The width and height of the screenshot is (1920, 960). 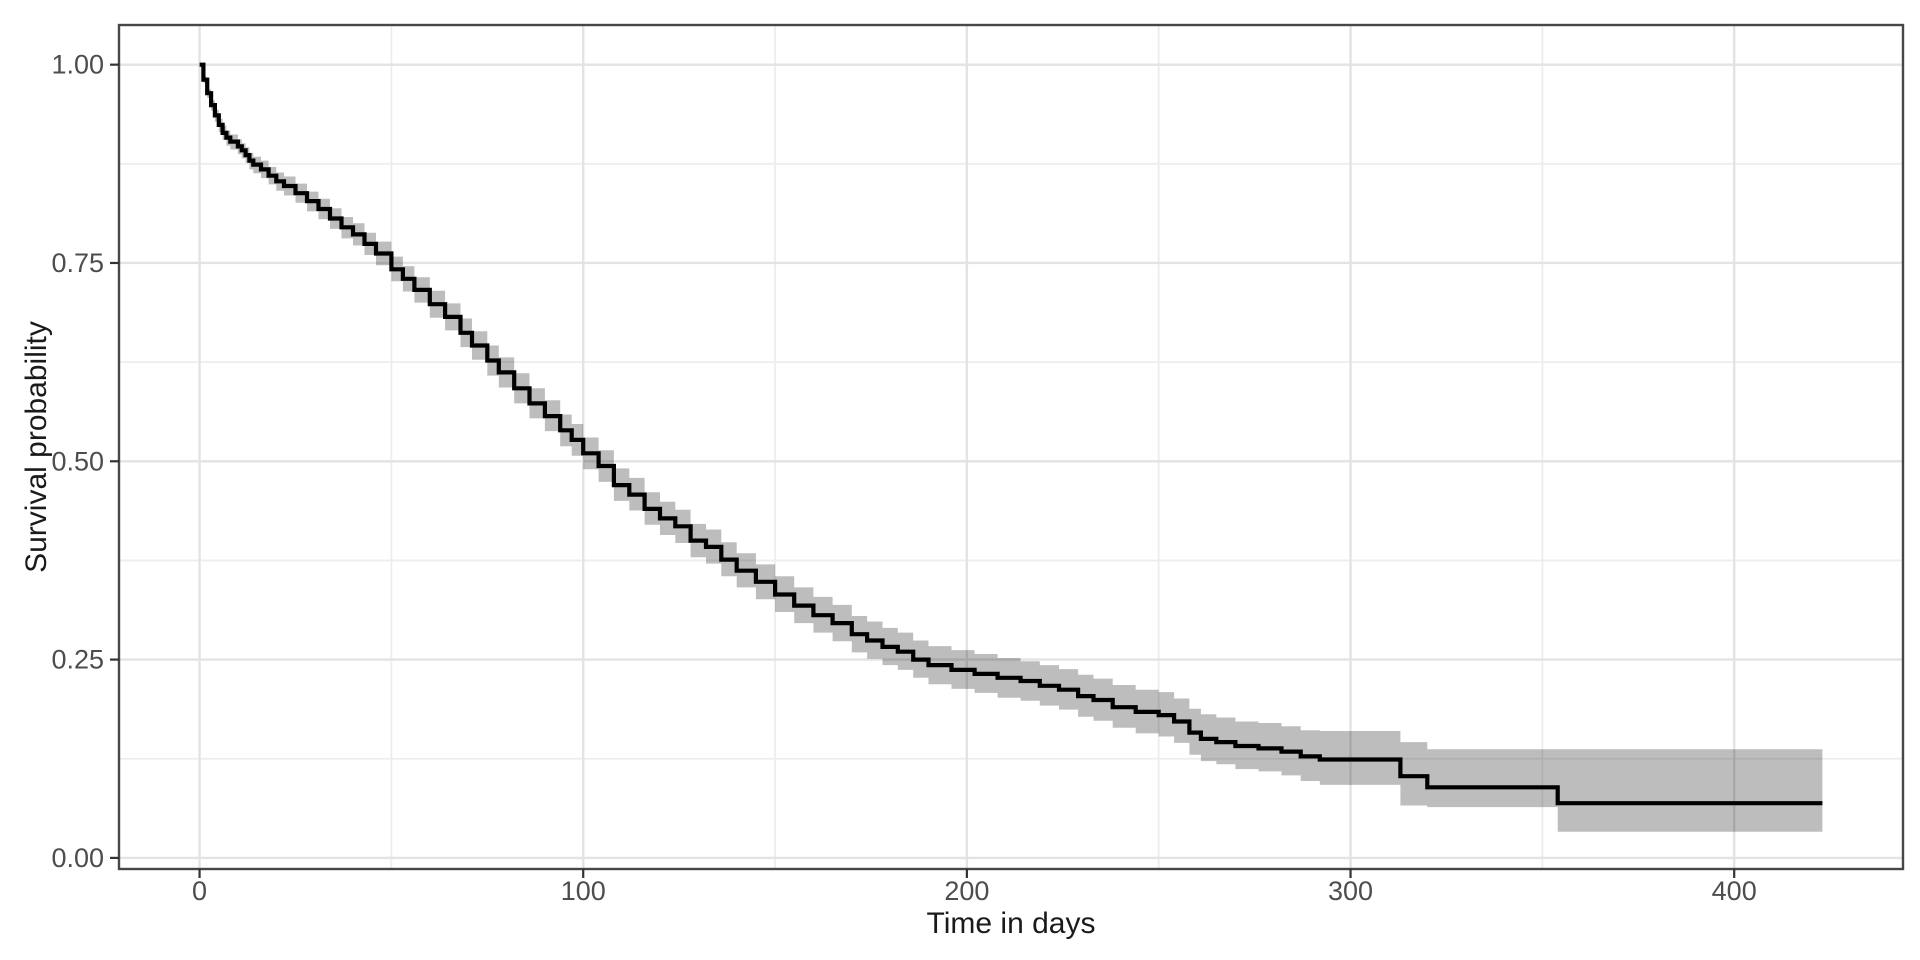 What do you see at coordinates (36, 447) in the screenshot?
I see `y-axis-title: Survival probability` at bounding box center [36, 447].